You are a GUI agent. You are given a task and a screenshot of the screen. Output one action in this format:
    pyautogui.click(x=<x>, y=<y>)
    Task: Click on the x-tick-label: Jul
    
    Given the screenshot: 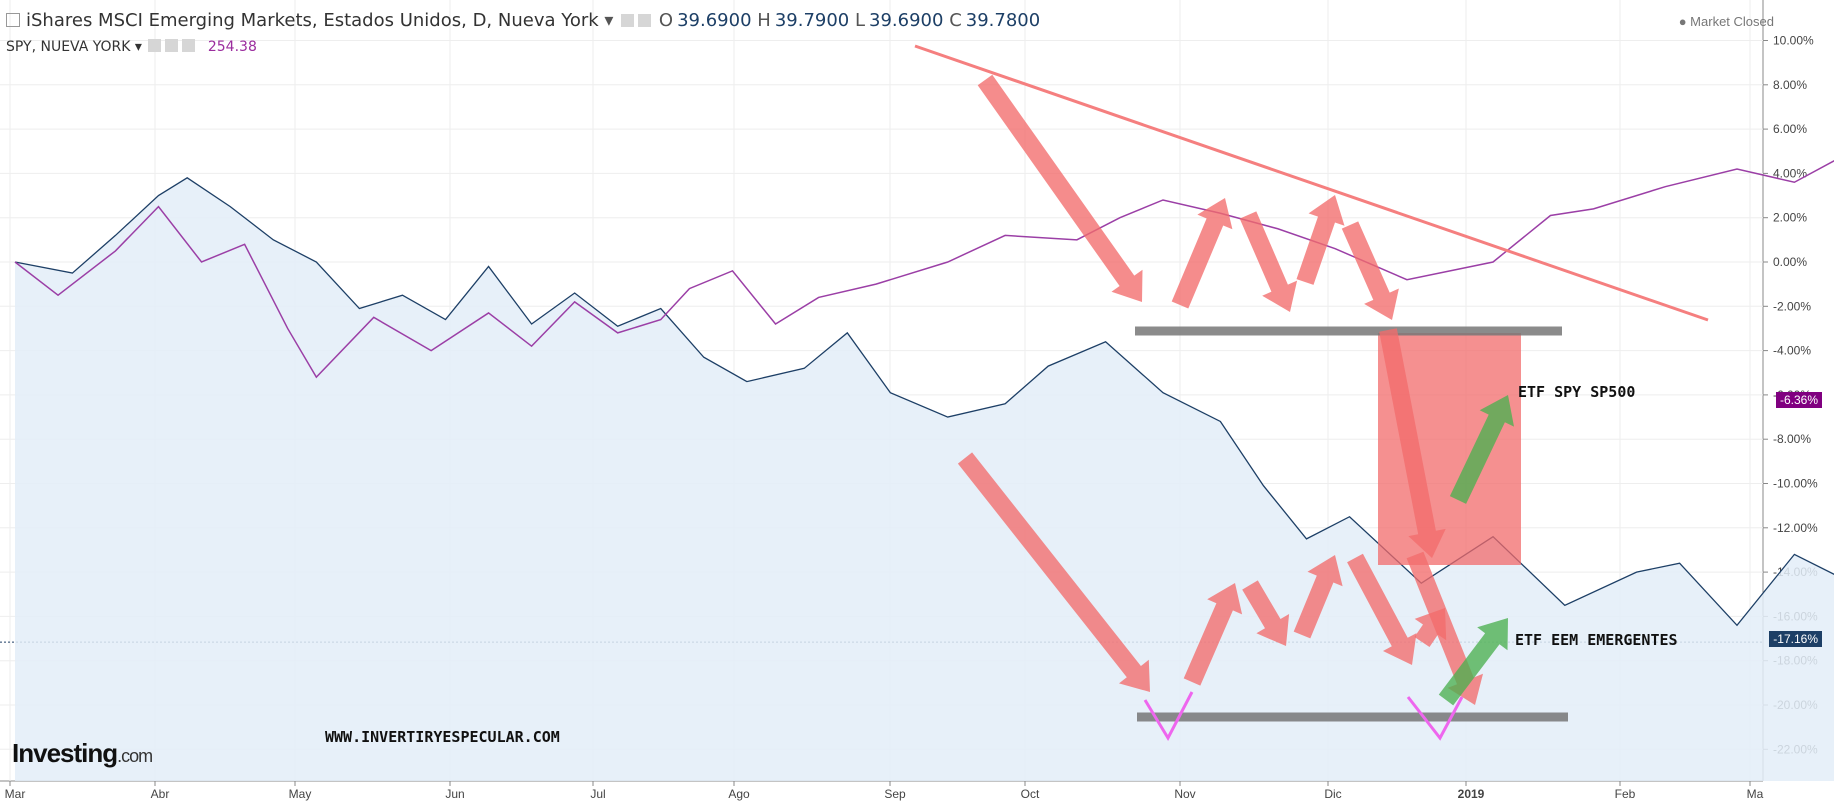 What is the action you would take?
    pyautogui.click(x=597, y=794)
    